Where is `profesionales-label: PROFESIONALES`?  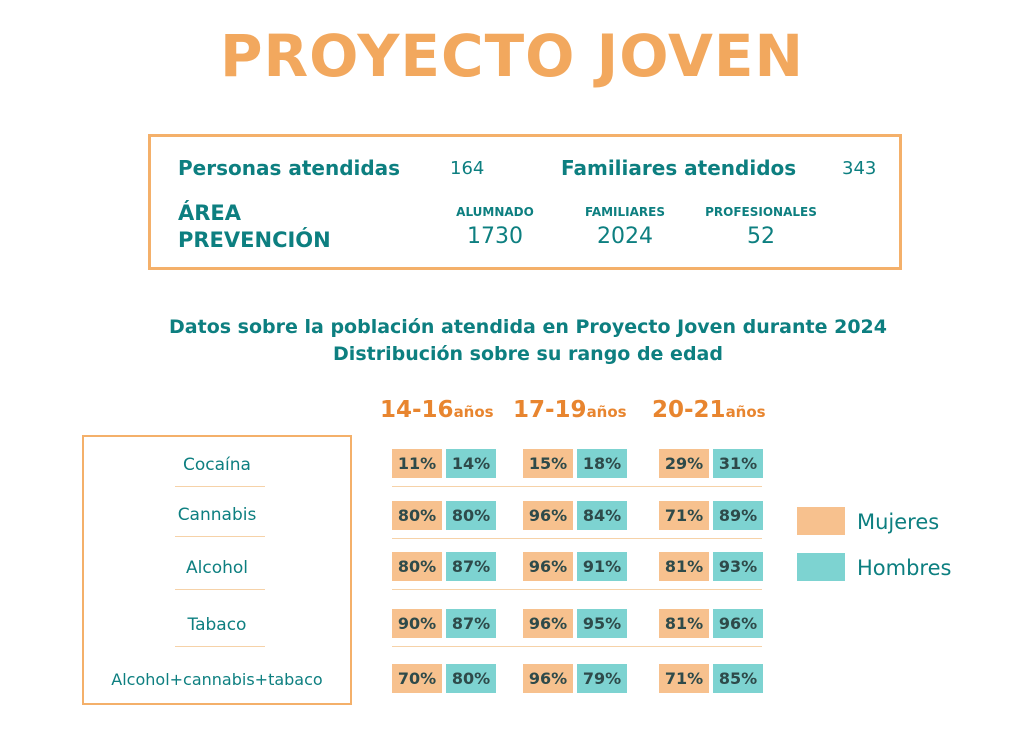
profesionales-label: PROFESIONALES is located at coordinates (761, 212).